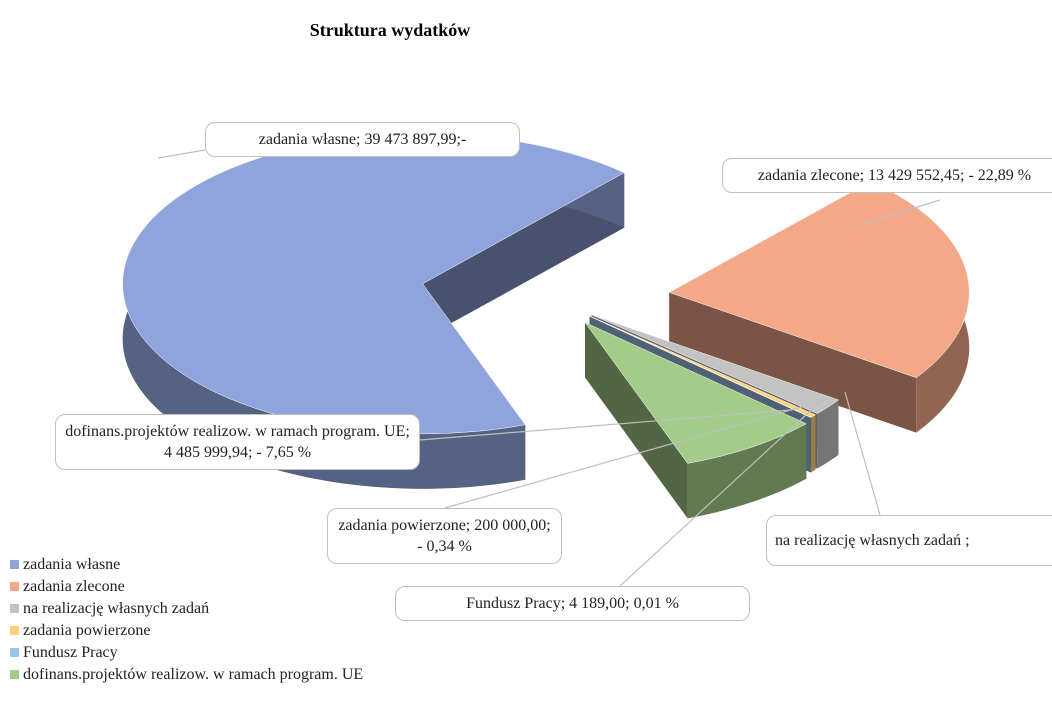 This screenshot has height=709, width=1052. What do you see at coordinates (390, 30) in the screenshot?
I see `chart-title: Struktura wydatków` at bounding box center [390, 30].